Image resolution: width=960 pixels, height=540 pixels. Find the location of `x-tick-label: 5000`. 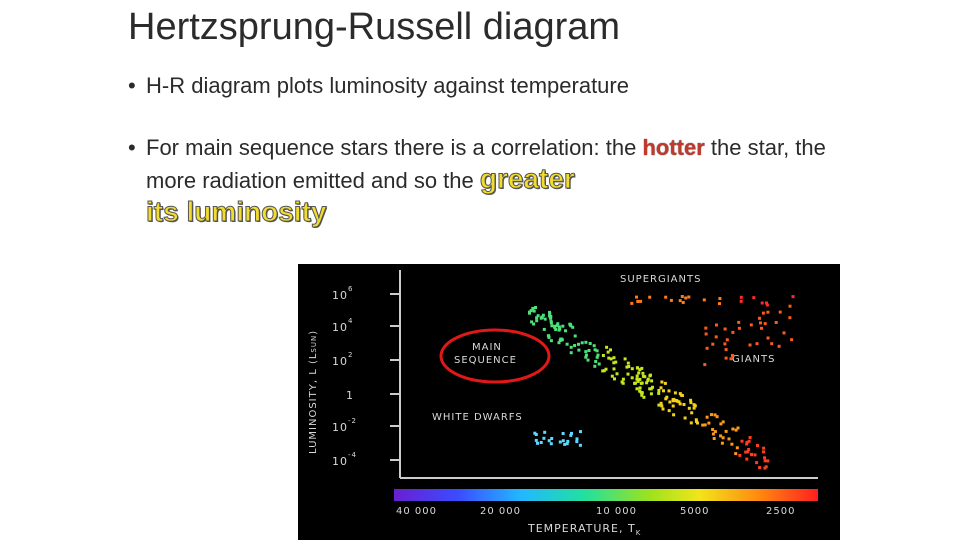

x-tick-label: 5000 is located at coordinates (694, 511).